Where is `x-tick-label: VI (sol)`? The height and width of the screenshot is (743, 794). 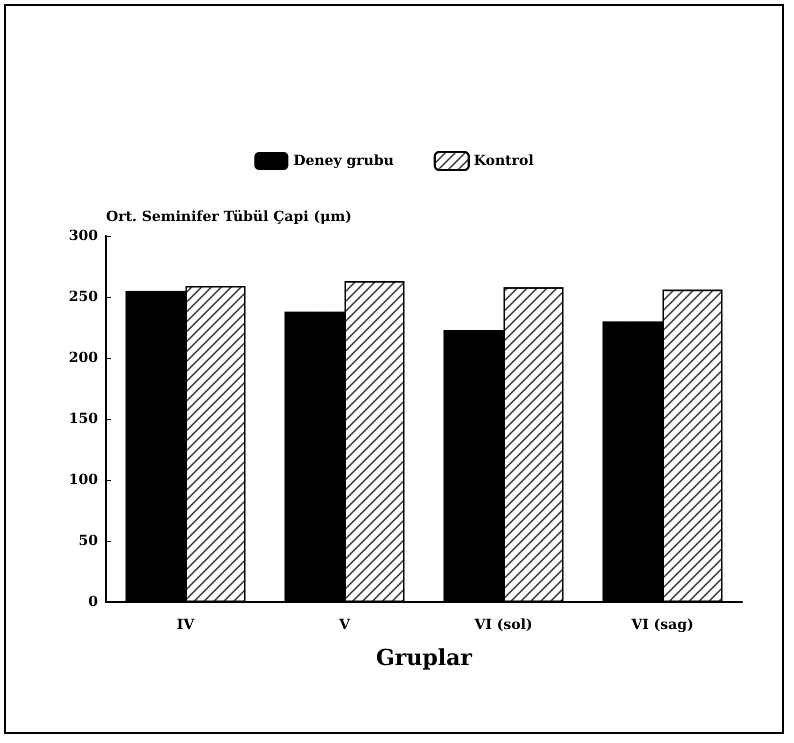
x-tick-label: VI (sol) is located at coordinates (503, 625).